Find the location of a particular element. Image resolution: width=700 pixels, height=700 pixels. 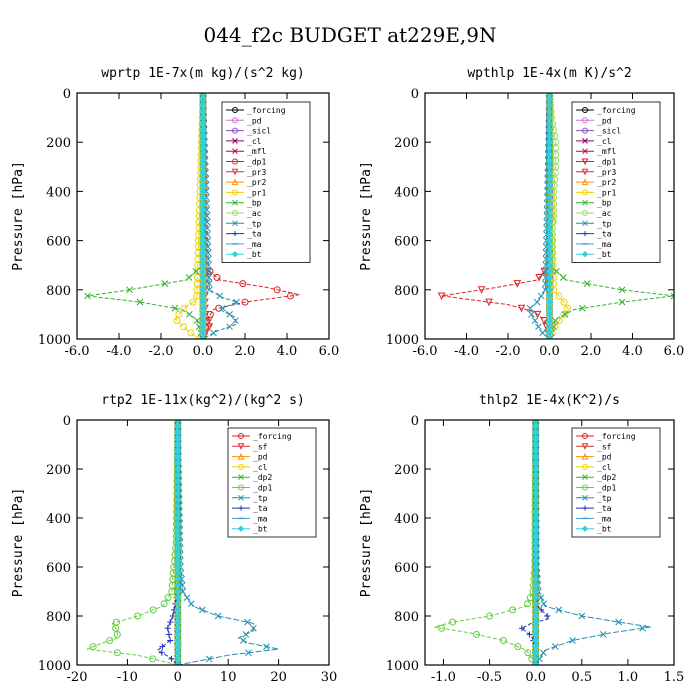

legend-entry: _pd is located at coordinates (260, 457).